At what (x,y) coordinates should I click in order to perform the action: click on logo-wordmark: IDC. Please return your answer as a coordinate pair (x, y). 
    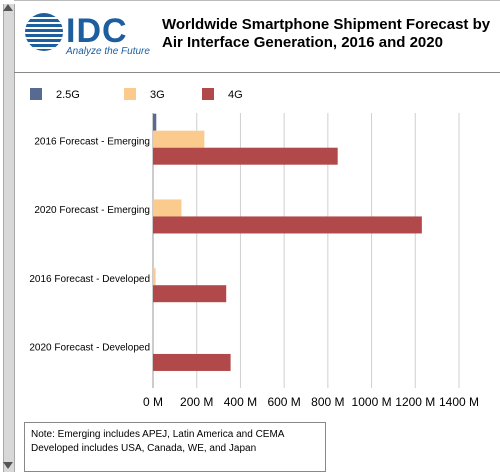
    Looking at the image, I should click on (97, 31).